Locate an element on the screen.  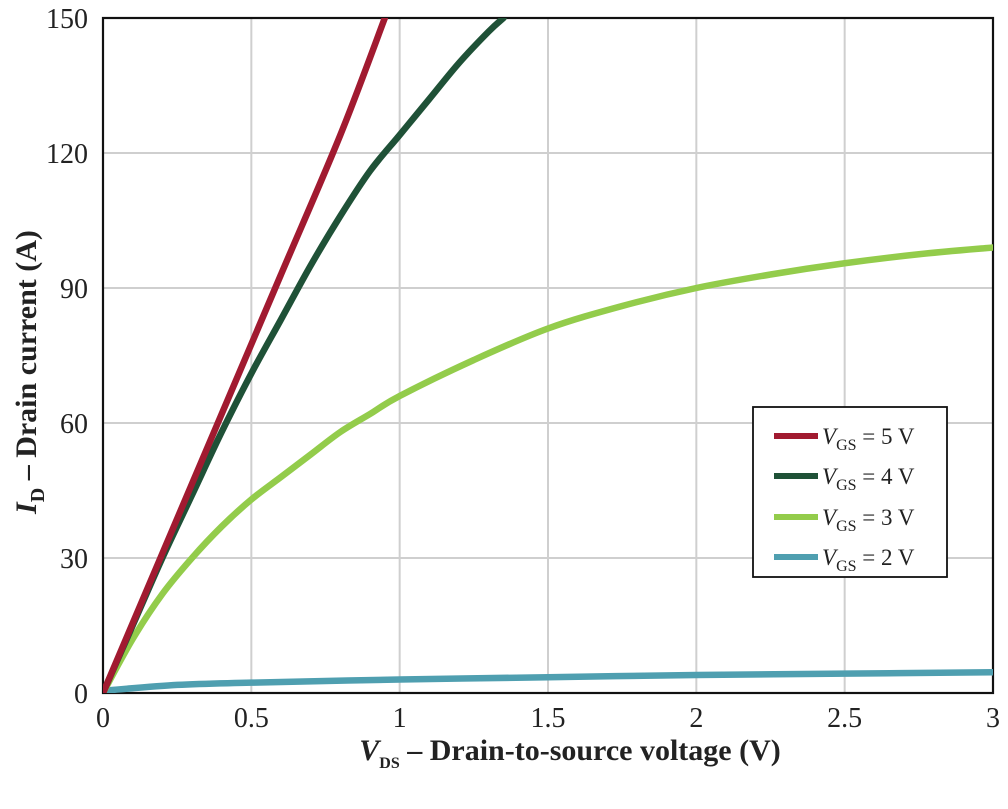
legend-label-vgs-4: VGS = 4 V is located at coordinates (868, 479).